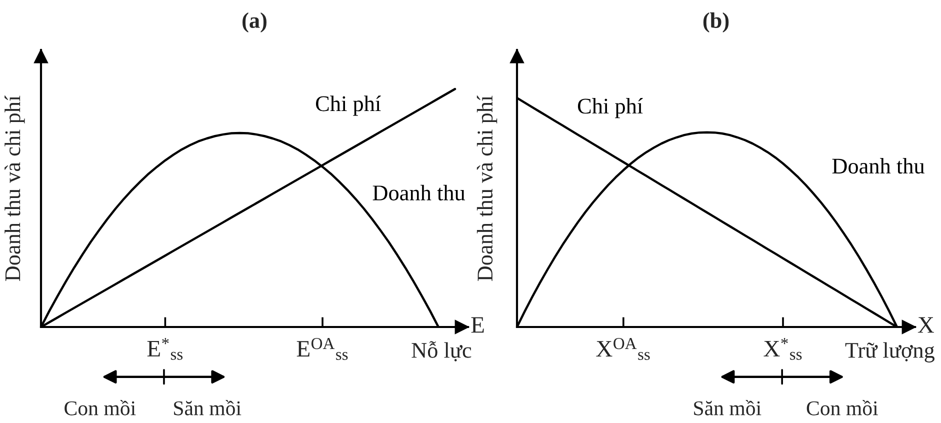 The height and width of the screenshot is (423, 941). Describe the element at coordinates (442, 351) in the screenshot. I see `x-axis-title: Nỗ lực` at that location.